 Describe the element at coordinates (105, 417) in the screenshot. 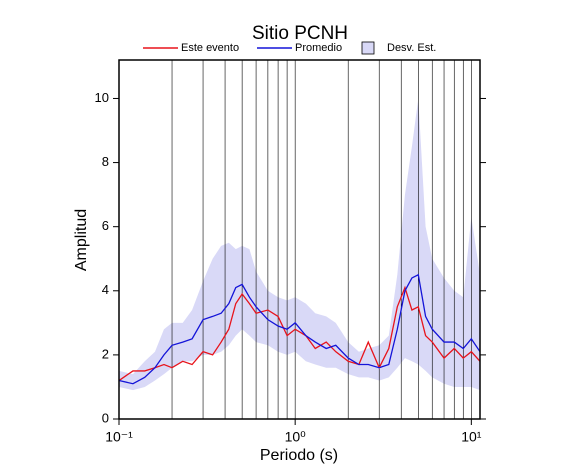

I see `y-tick-label: 0` at that location.